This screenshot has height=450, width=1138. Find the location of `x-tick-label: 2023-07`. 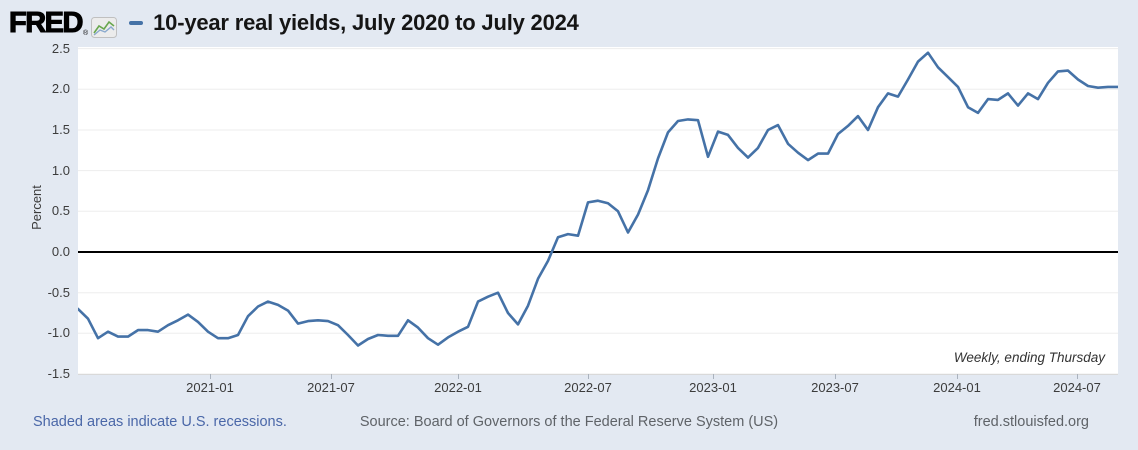

x-tick-label: 2023-07 is located at coordinates (835, 387).